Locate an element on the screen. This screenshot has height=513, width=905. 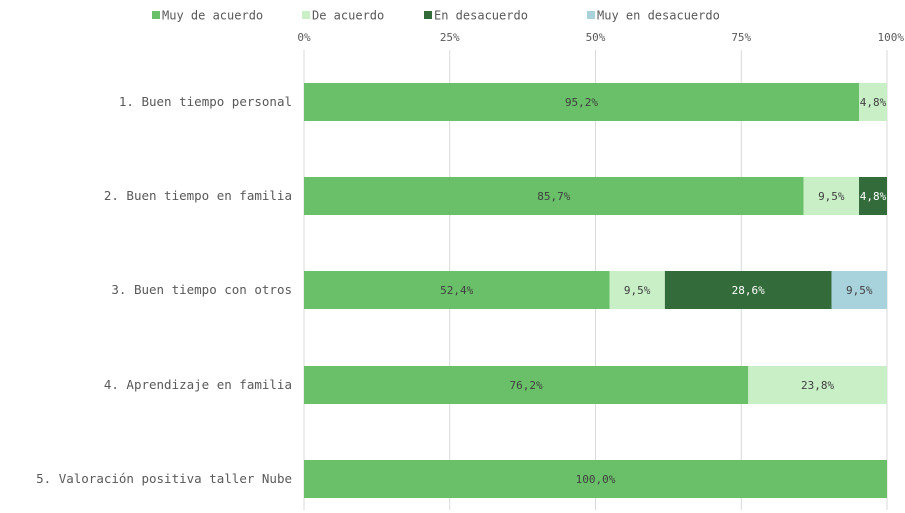
category-label: 4. Aprendizaje en familia is located at coordinates (198, 384).